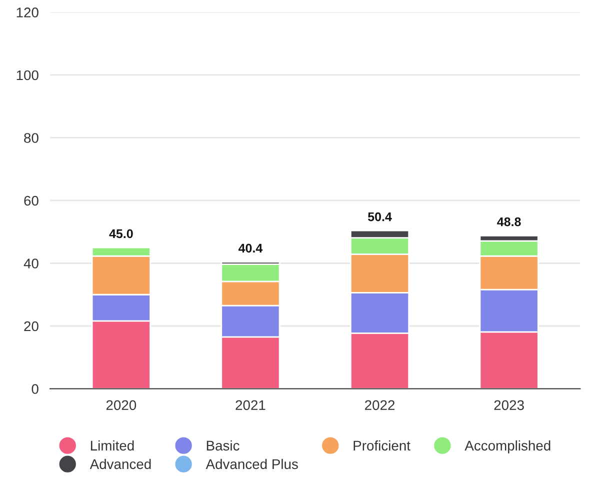  What do you see at coordinates (31, 201) in the screenshot?
I see `y-tick-label: 60` at bounding box center [31, 201].